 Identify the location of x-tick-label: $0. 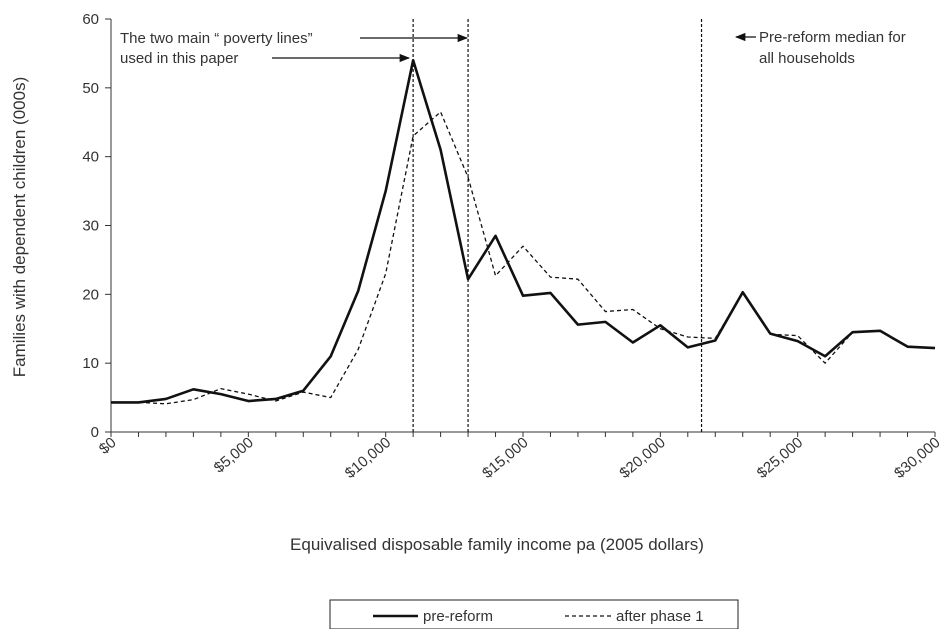
(108, 446).